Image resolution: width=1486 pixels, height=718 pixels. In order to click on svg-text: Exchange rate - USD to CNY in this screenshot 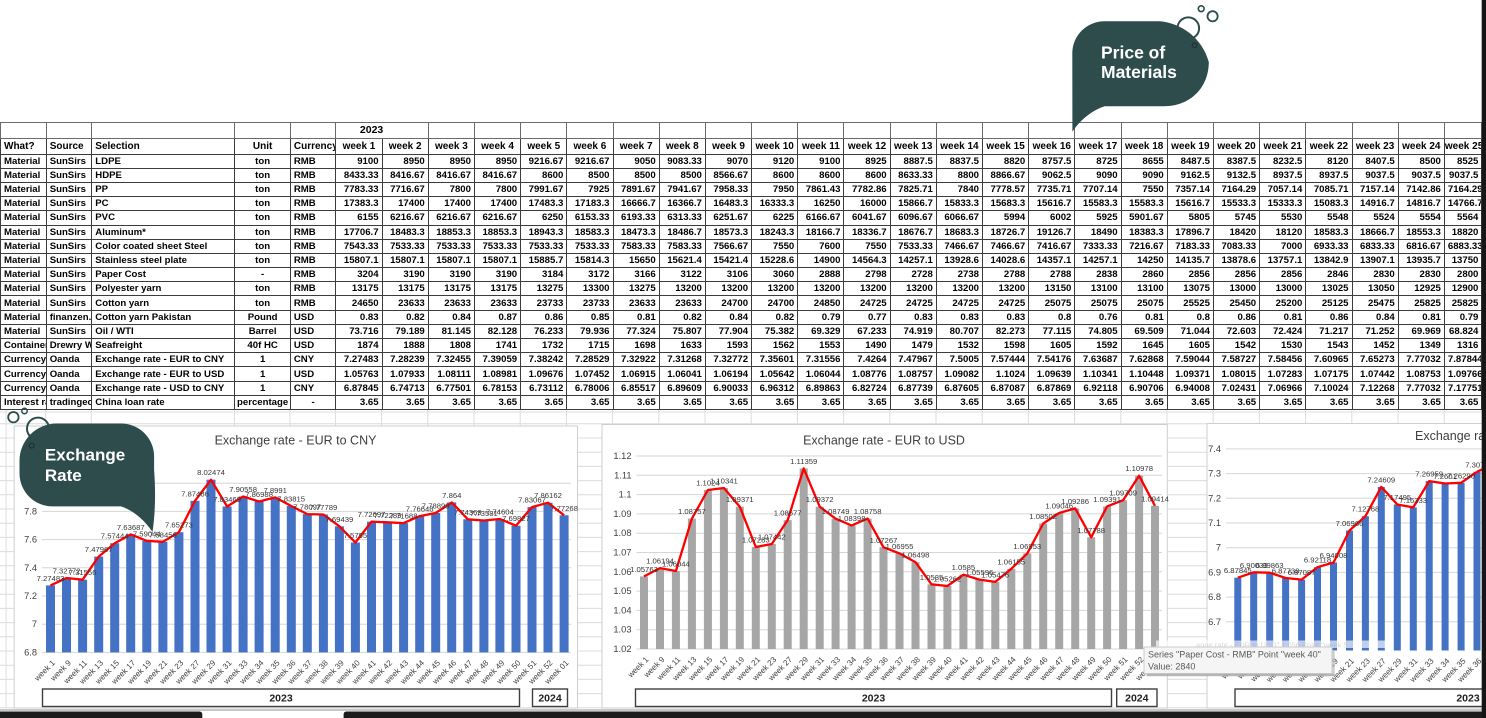, I will do `click(1450, 436)`.